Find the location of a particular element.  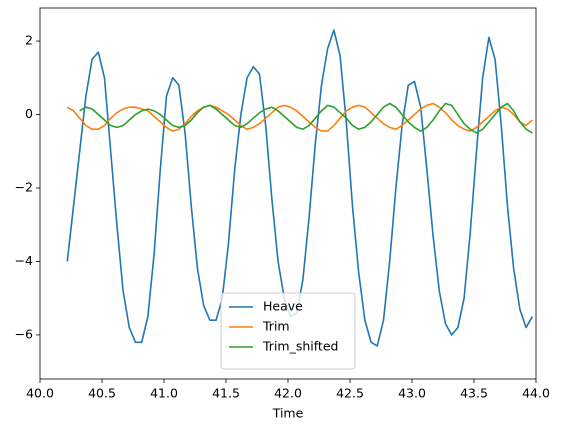

legend: Heave Trim Trim_shifted is located at coordinates (288, 331).